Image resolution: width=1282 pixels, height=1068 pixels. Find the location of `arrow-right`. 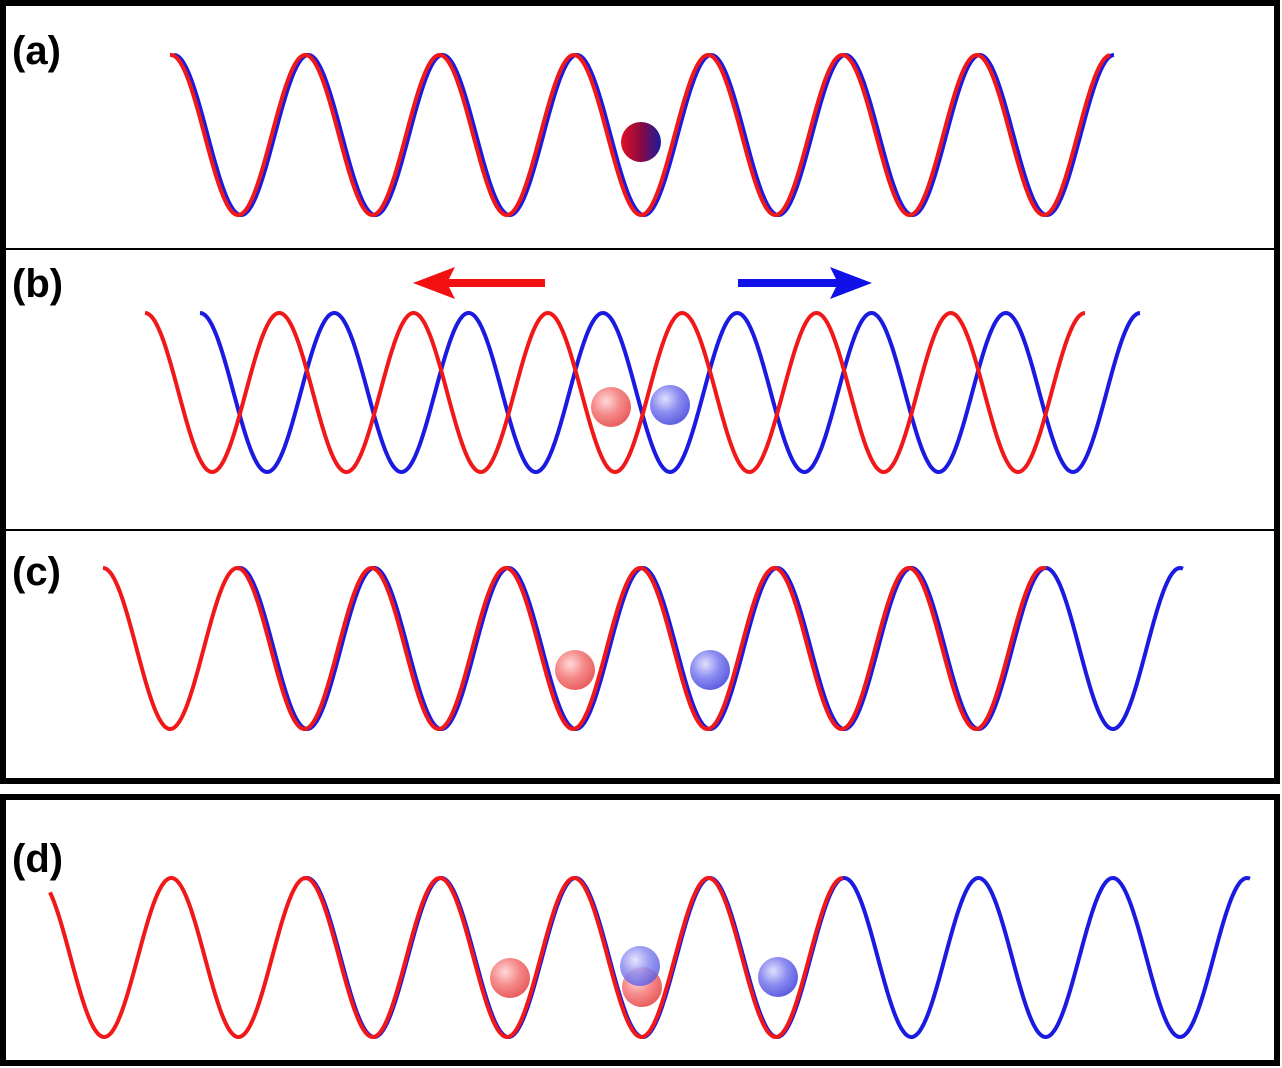

arrow-right is located at coordinates (805, 283).